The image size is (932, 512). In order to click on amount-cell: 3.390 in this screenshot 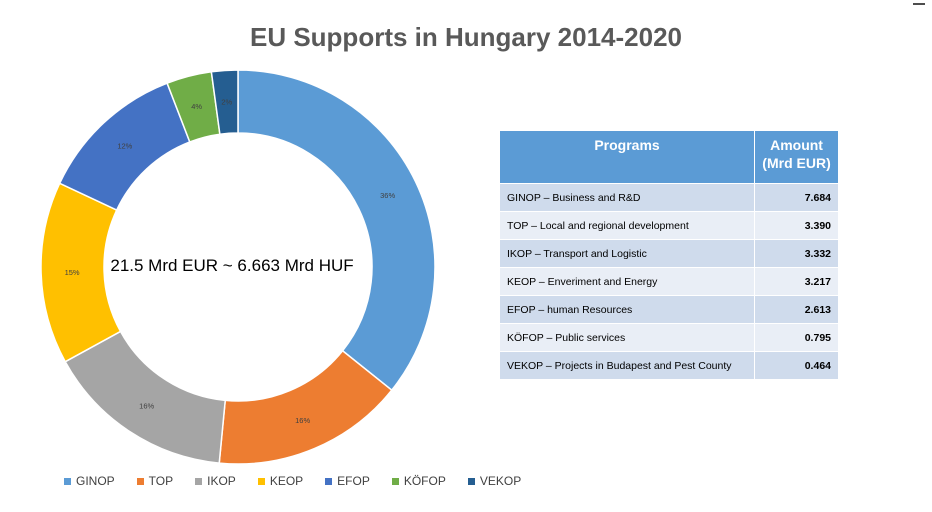, I will do `click(796, 225)`.